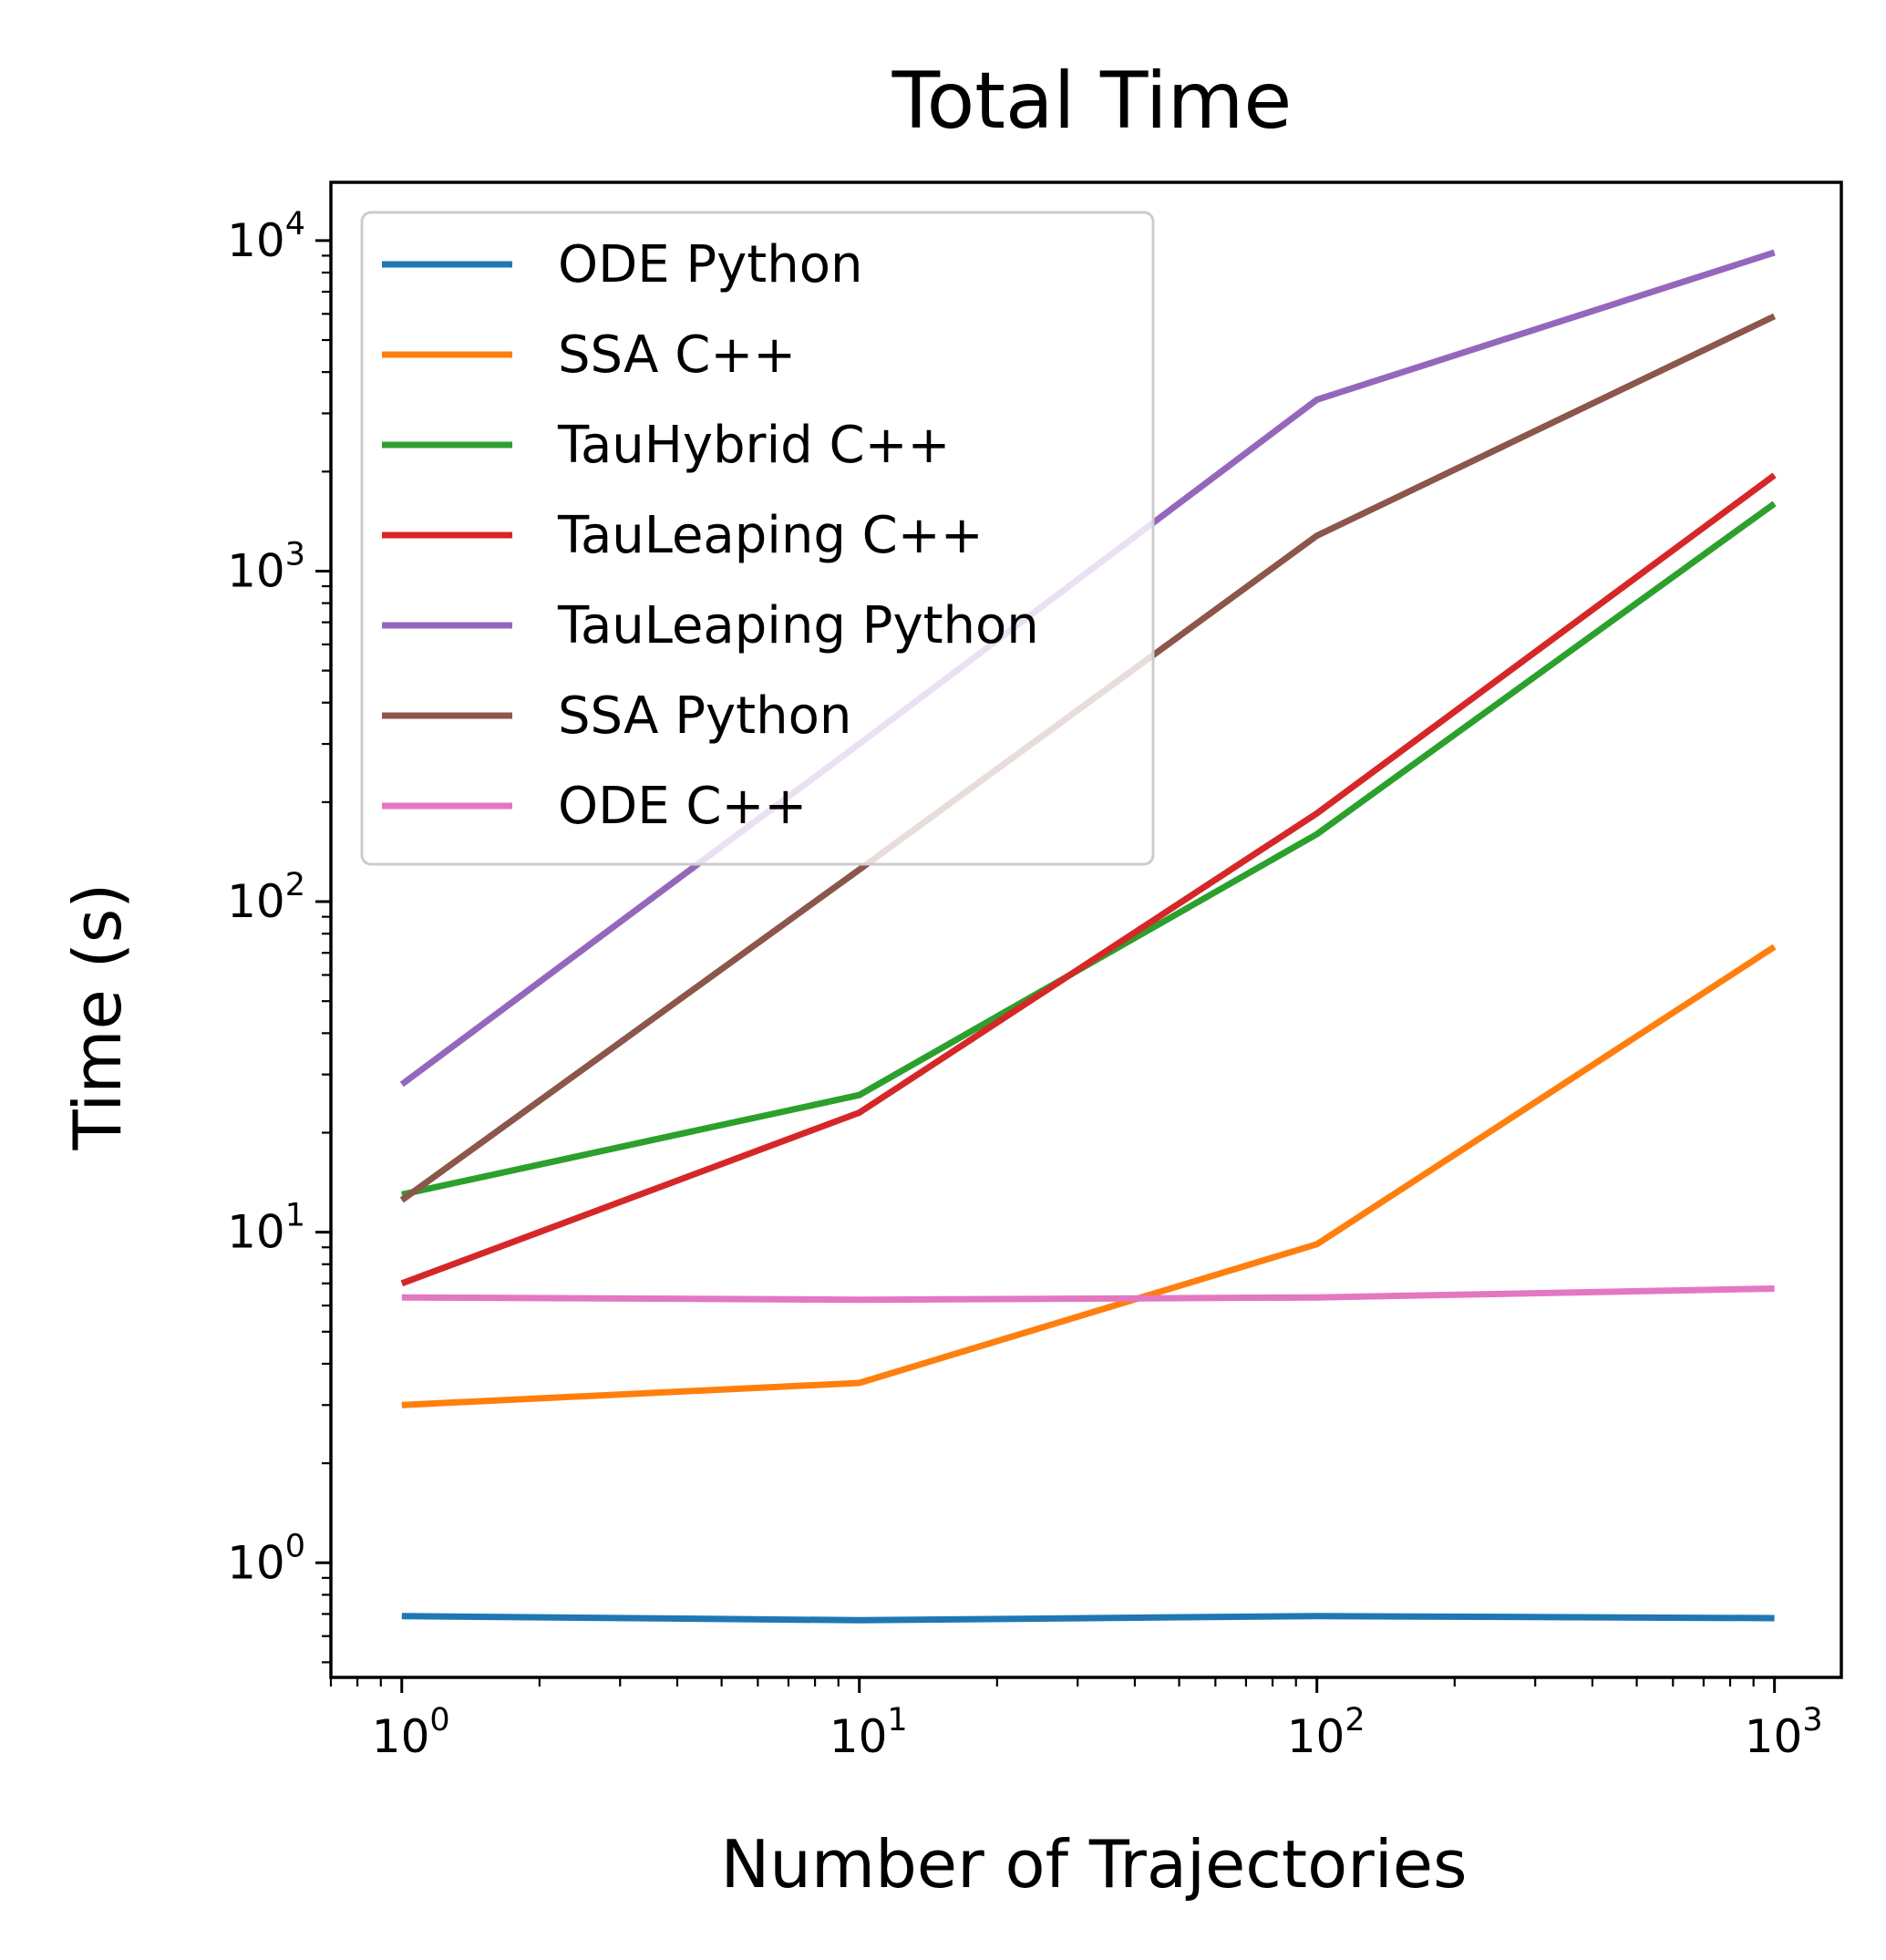  What do you see at coordinates (710, 264) in the screenshot?
I see `legend-label-0: ODE Python` at bounding box center [710, 264].